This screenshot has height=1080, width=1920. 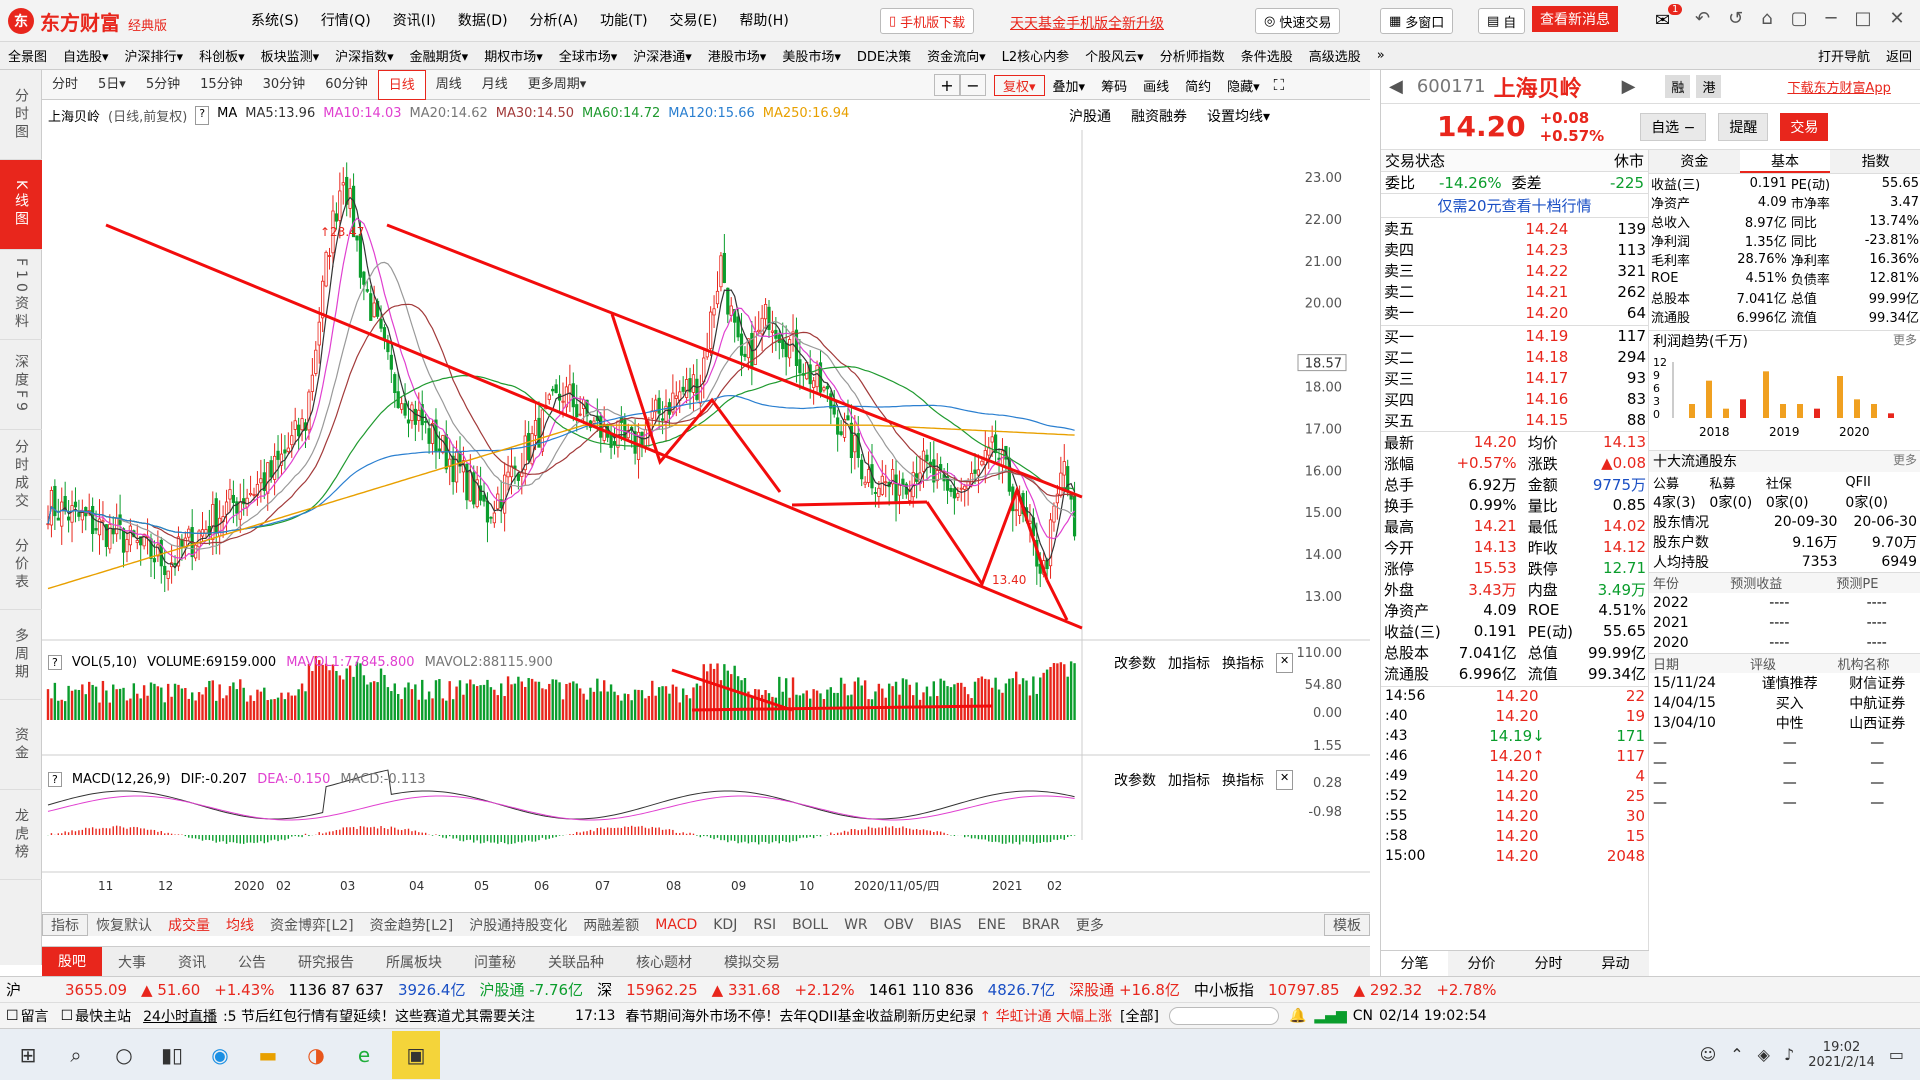 What do you see at coordinates (1243, 664) in the screenshot?
I see `vol_header-action-2: 换指标` at bounding box center [1243, 664].